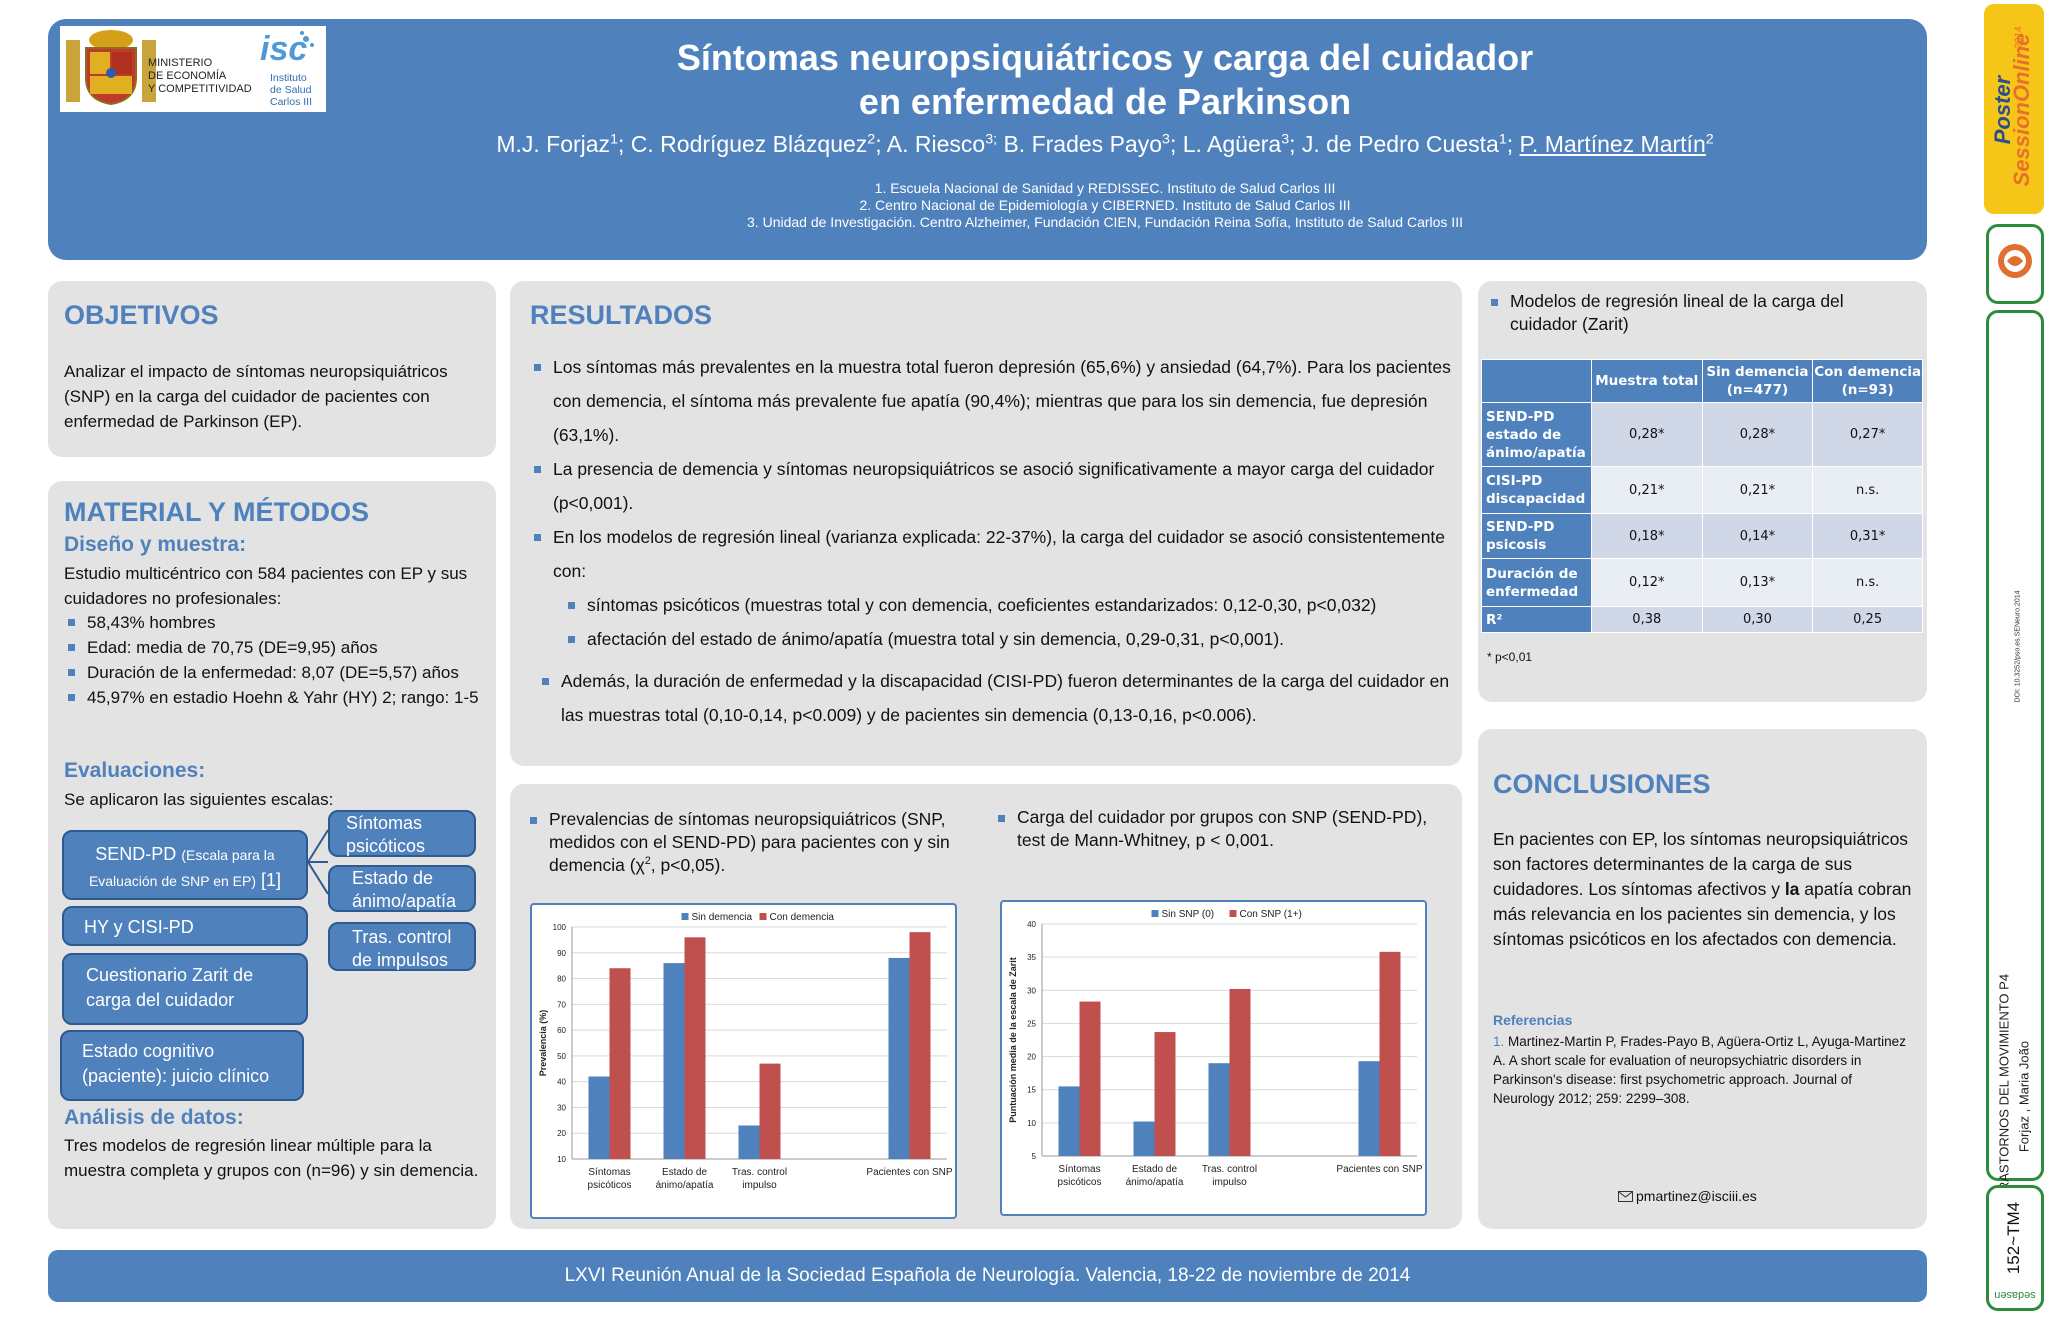  What do you see at coordinates (1646, 381) in the screenshot?
I see `table-header: Muestra total` at bounding box center [1646, 381].